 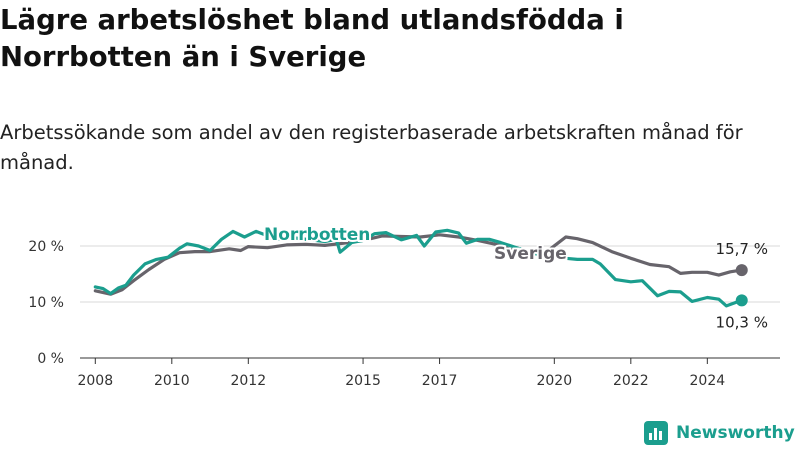 I want to click on x-tick-label: 2008, so click(x=95, y=381).